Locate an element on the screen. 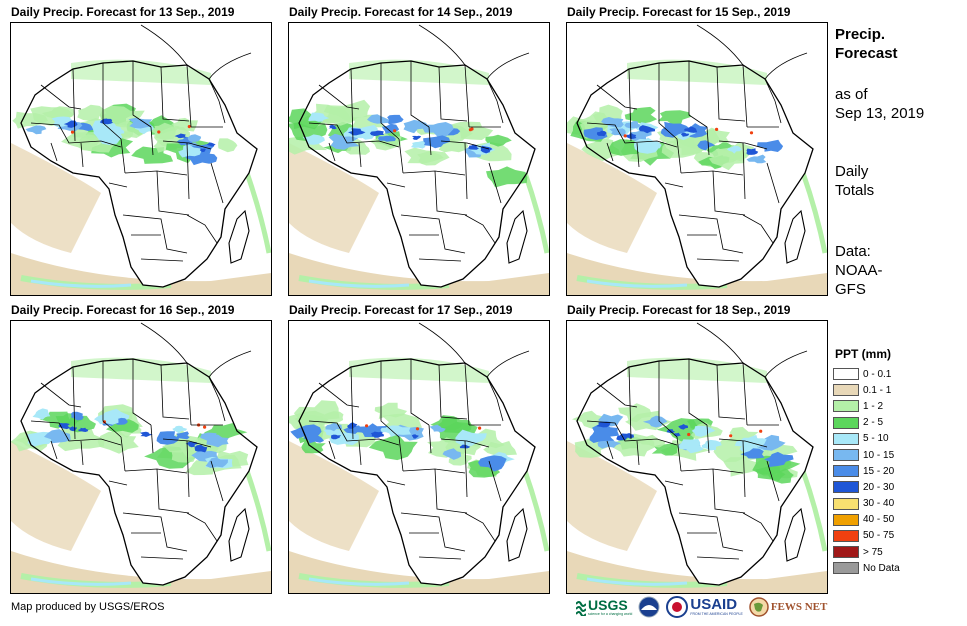 The width and height of the screenshot is (967, 626). data-line-1: Data: is located at coordinates (853, 251).